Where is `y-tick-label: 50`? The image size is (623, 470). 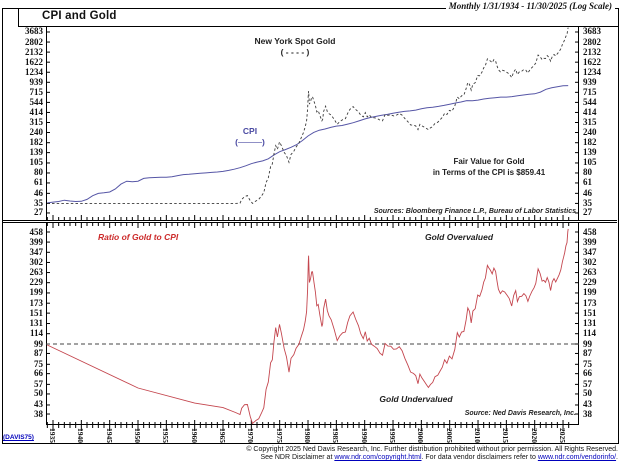 y-tick-label: 50 is located at coordinates (38, 393).